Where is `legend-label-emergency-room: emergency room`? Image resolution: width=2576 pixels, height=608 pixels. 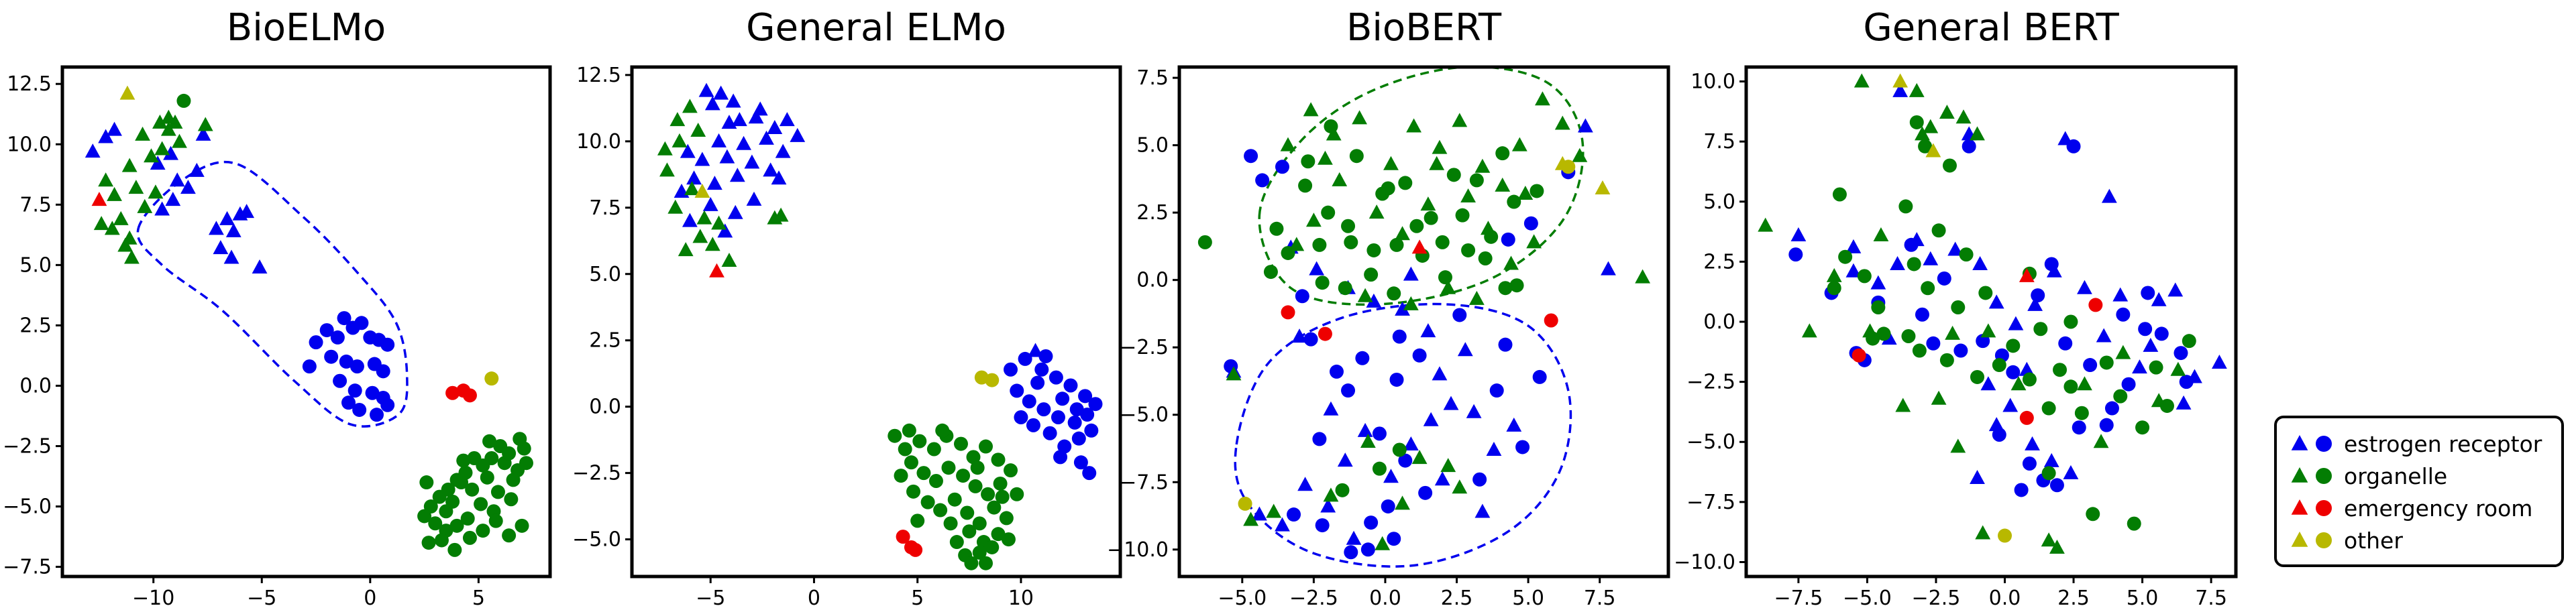 legend-label-emergency-room: emergency room is located at coordinates (2438, 508).